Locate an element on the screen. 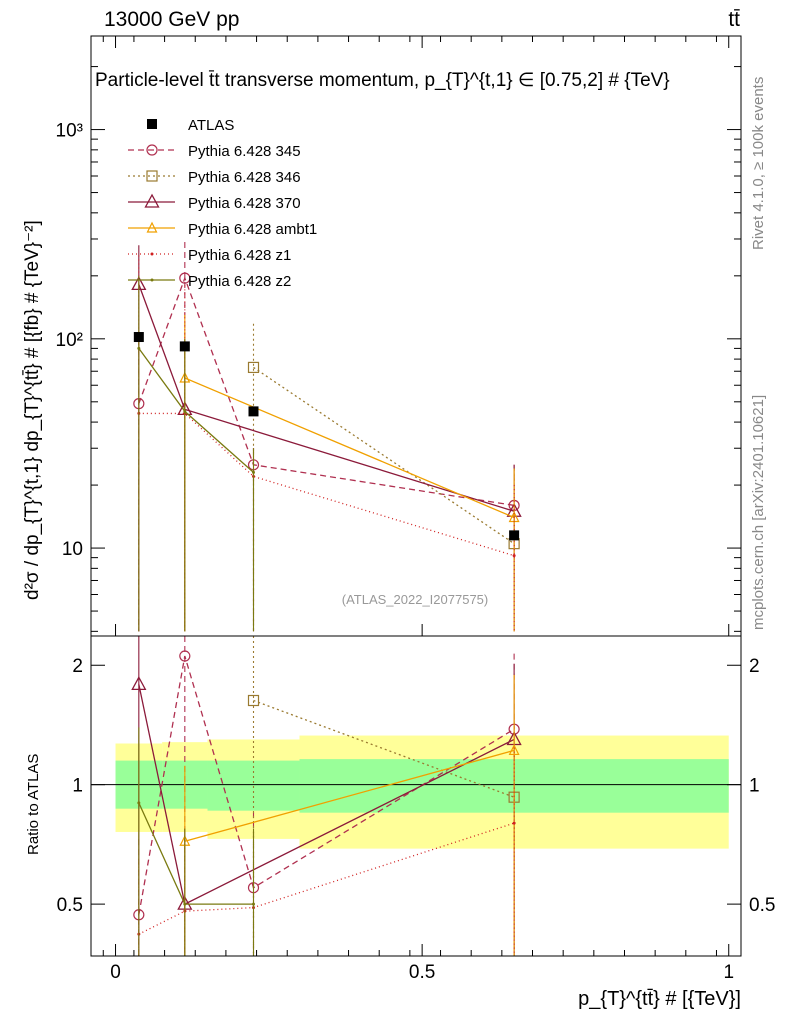 The image size is (786, 1024). rivet-label: Rivet 4.1.0, ≥ 100k events is located at coordinates (758, 163).